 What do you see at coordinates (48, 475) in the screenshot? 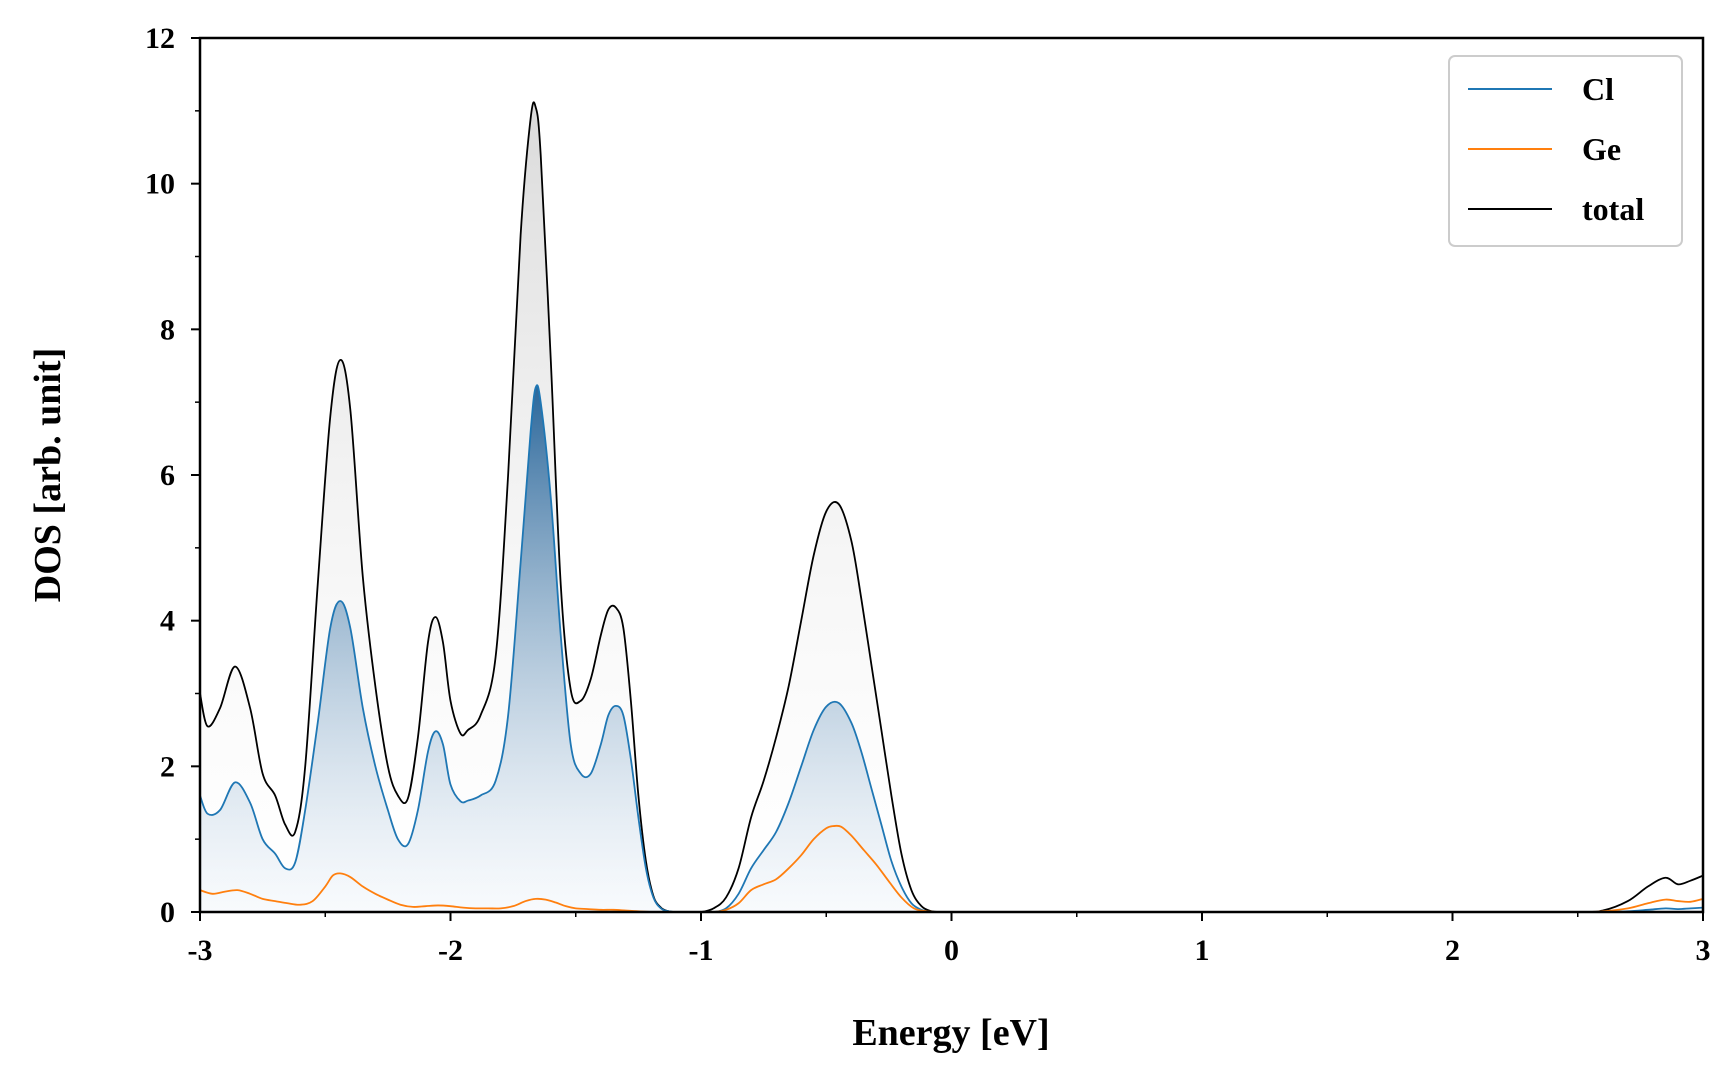
I see `y-axis-title: DOS [arb. unit]` at bounding box center [48, 475].